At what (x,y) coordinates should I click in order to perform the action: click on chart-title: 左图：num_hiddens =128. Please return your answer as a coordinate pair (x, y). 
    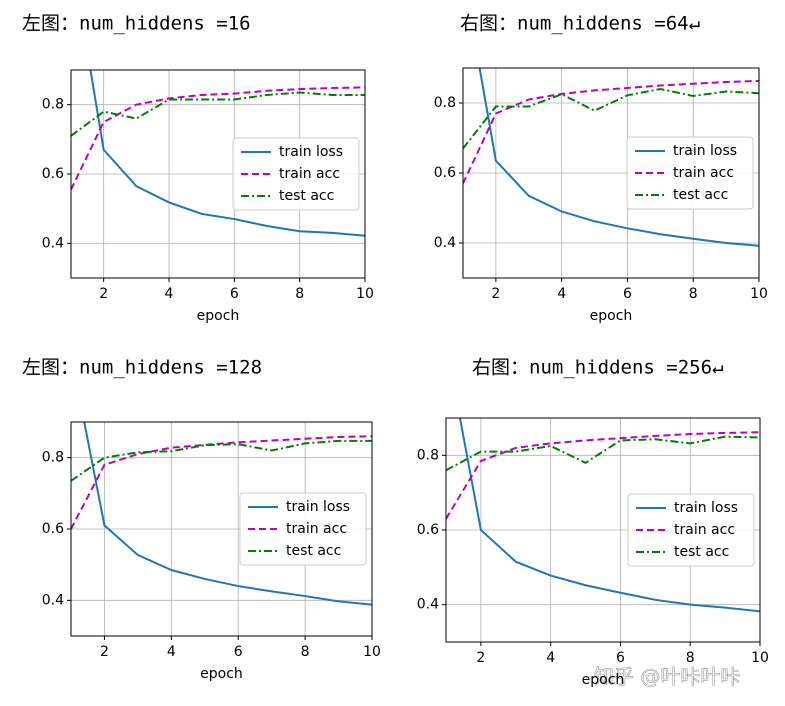
    Looking at the image, I should click on (142, 368).